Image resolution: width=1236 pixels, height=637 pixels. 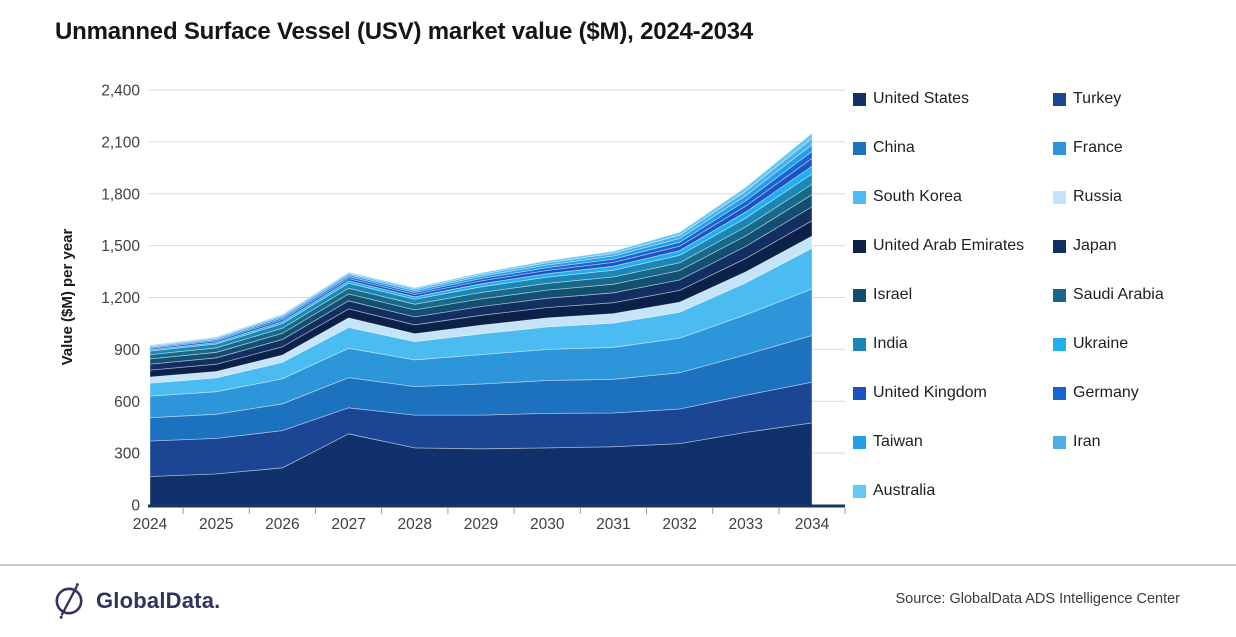 I want to click on brand-logo: GlobalData., so click(x=136, y=601).